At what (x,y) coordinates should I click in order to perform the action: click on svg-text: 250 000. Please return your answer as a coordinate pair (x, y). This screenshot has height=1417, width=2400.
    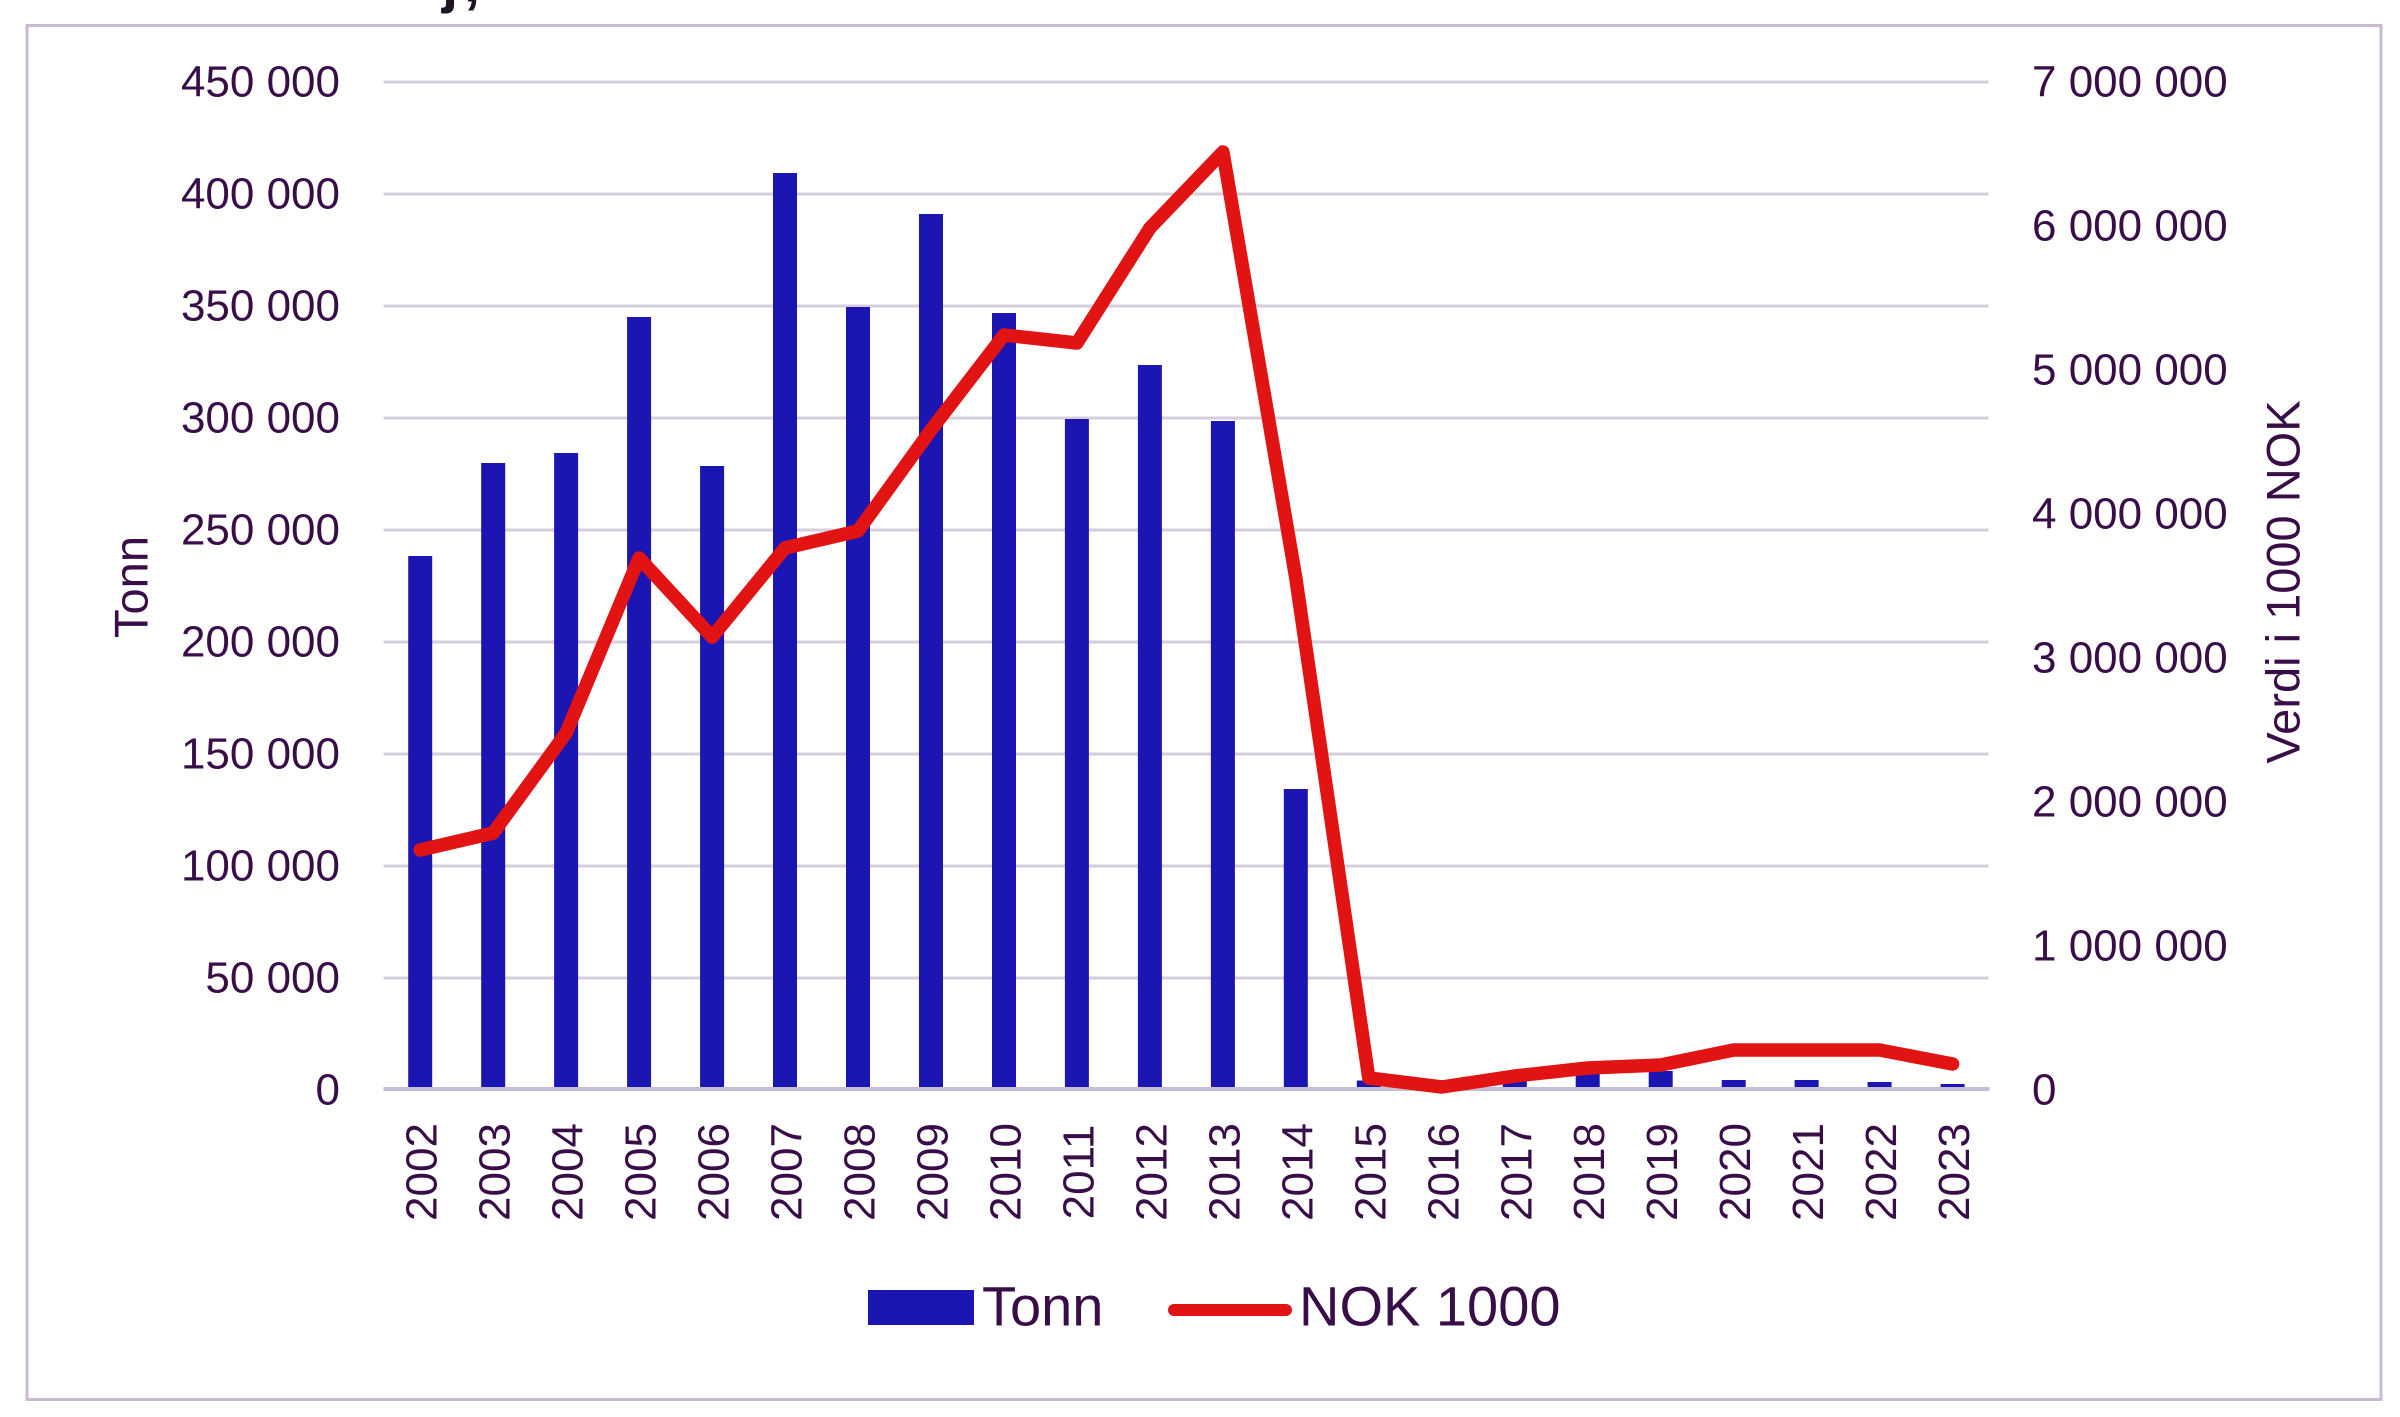
    Looking at the image, I should click on (260, 530).